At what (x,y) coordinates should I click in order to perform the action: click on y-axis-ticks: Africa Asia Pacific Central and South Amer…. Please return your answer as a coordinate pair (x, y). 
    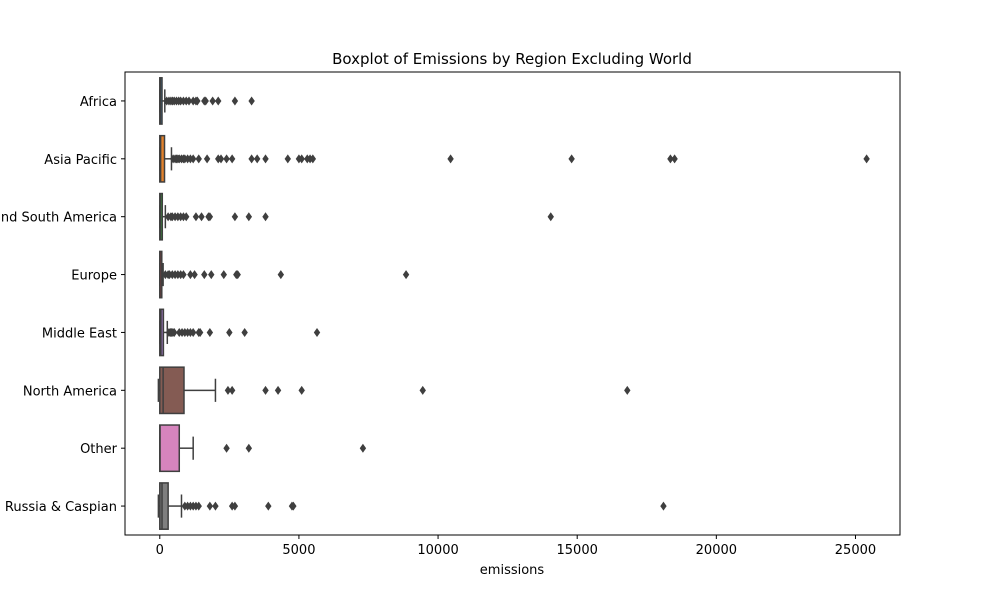
    Looking at the image, I should click on (62, 305).